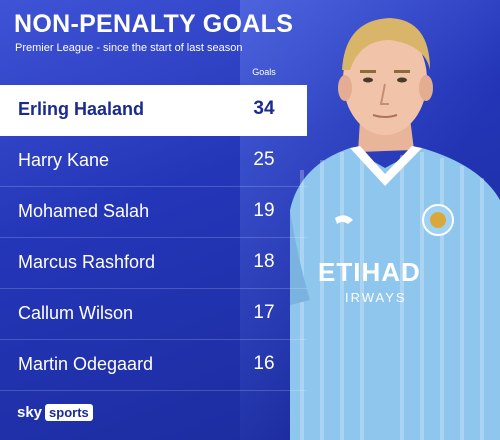 This screenshot has height=440, width=500. Describe the element at coordinates (402, 71) in the screenshot. I see `player-brow-right` at that location.